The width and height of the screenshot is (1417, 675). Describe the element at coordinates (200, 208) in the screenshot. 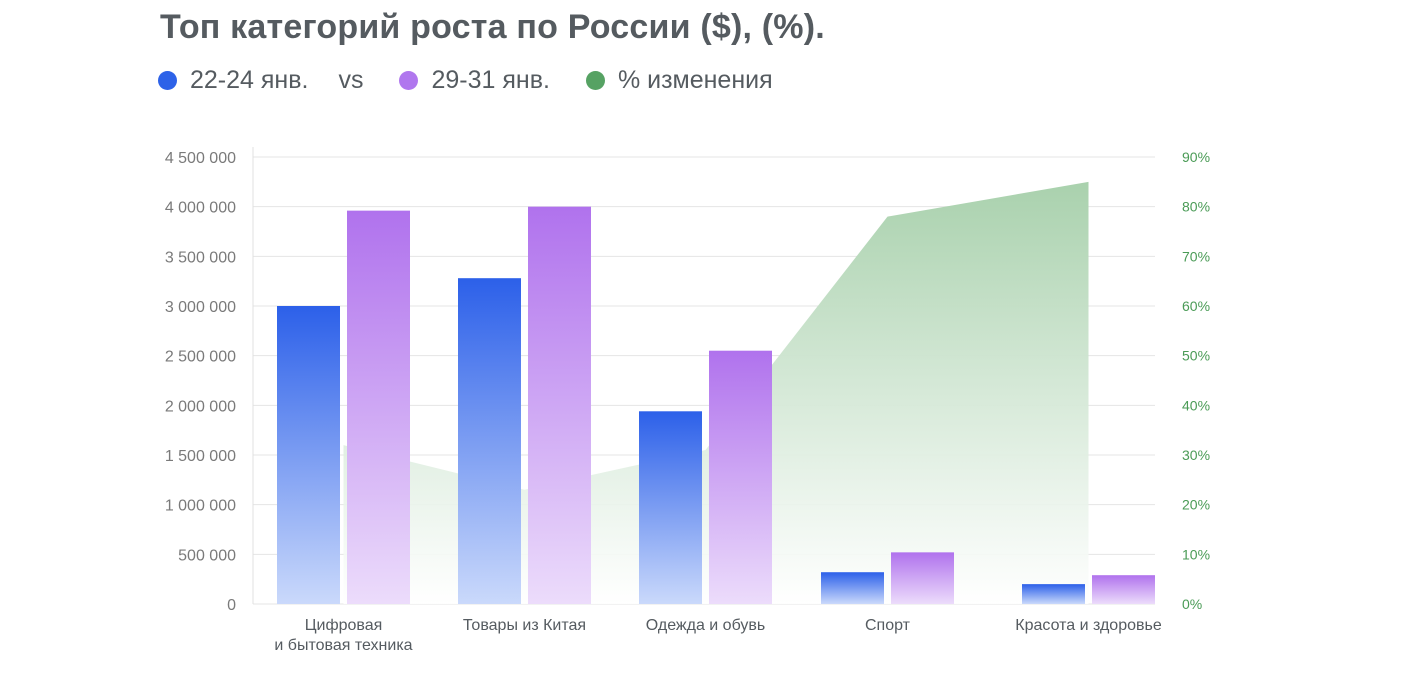

I see `y-tick-label: 4 000 000` at that location.